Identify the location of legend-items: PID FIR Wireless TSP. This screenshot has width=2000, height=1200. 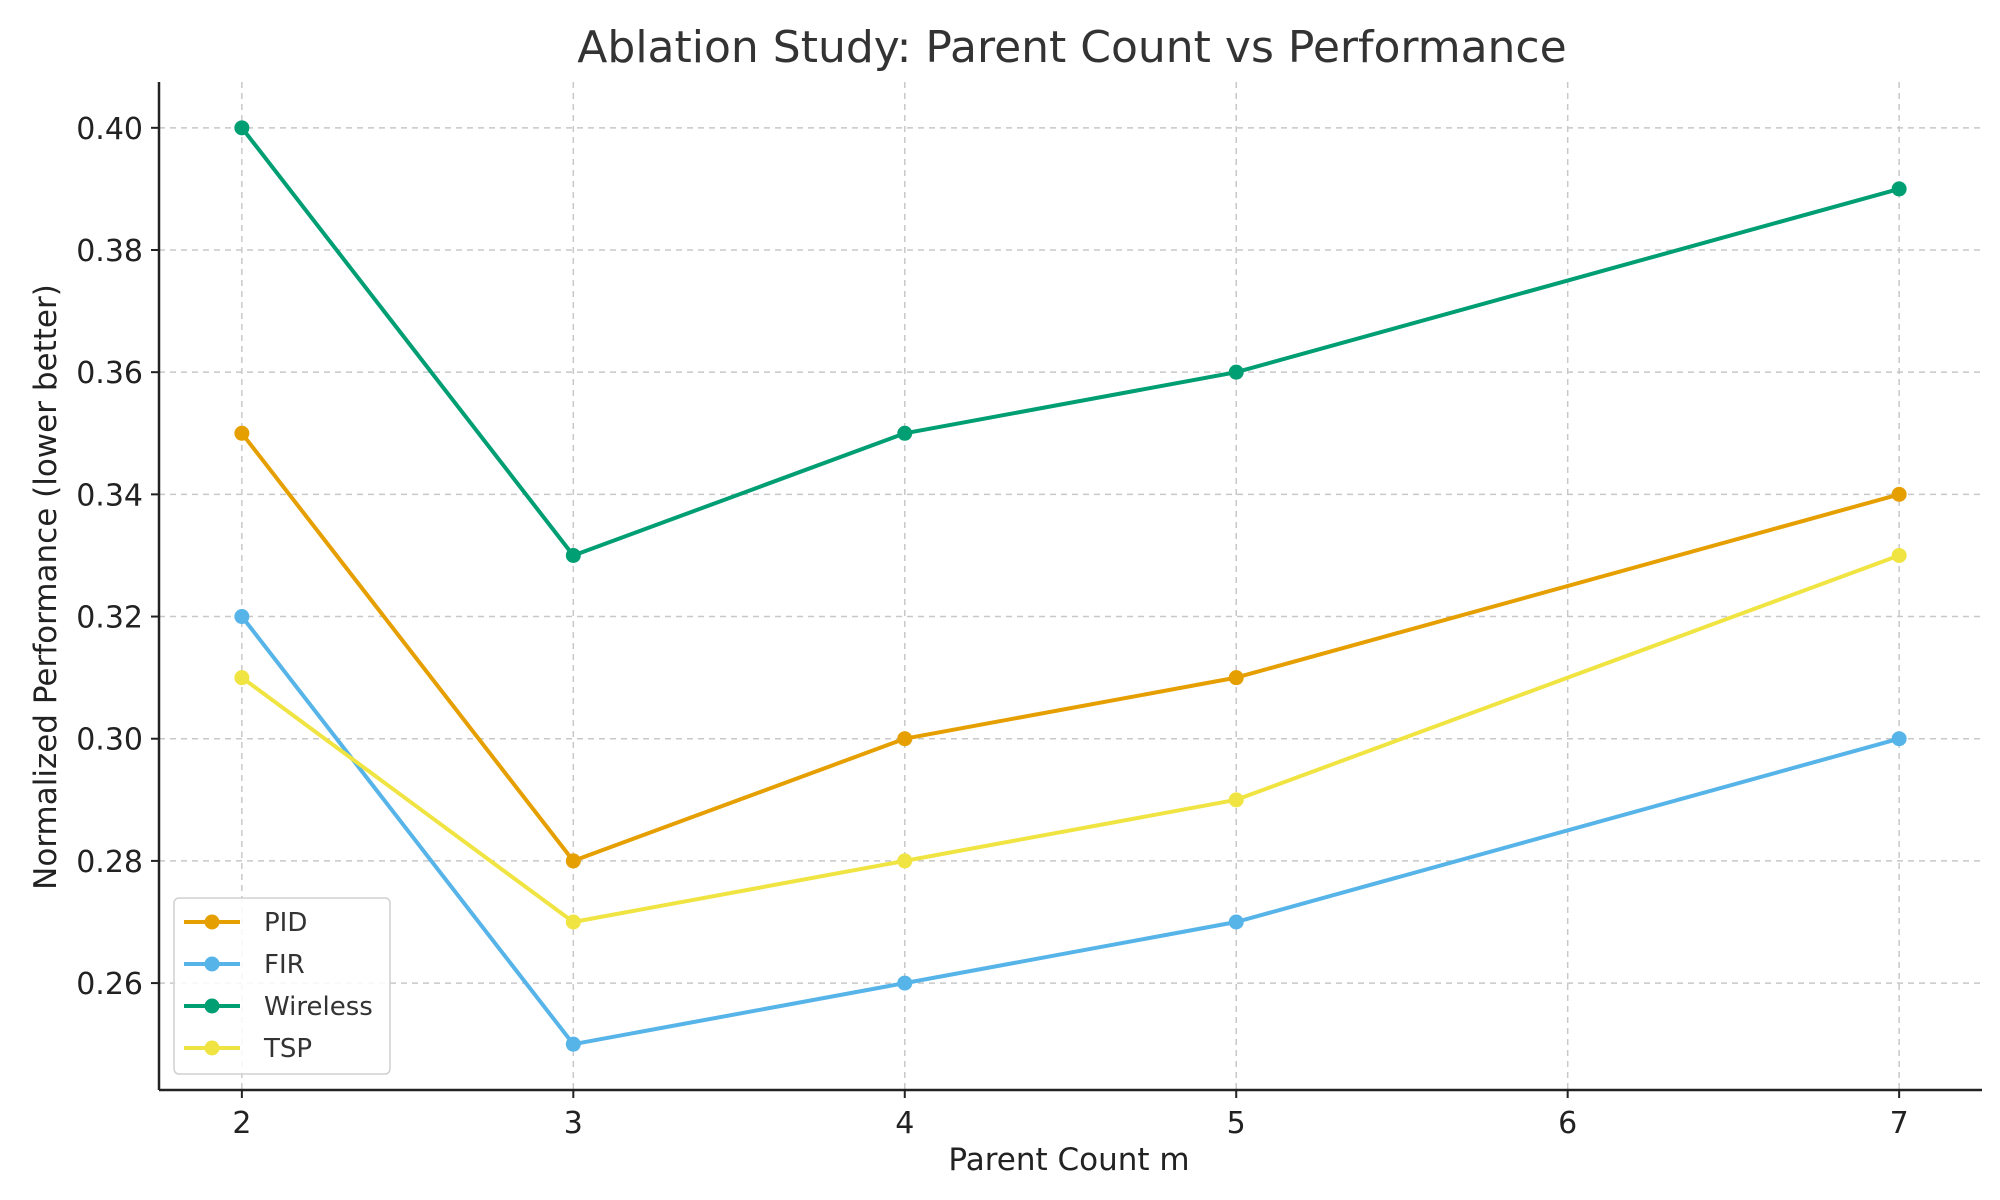
(278, 986).